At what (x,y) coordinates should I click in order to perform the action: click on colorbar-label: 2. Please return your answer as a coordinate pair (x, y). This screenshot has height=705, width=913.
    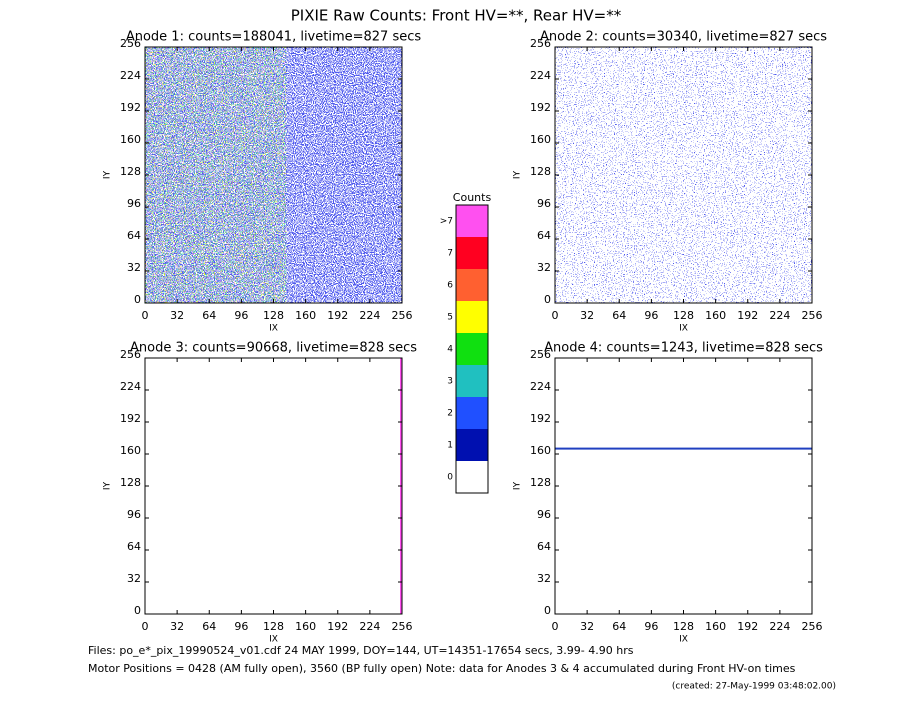
    Looking at the image, I should click on (450, 414).